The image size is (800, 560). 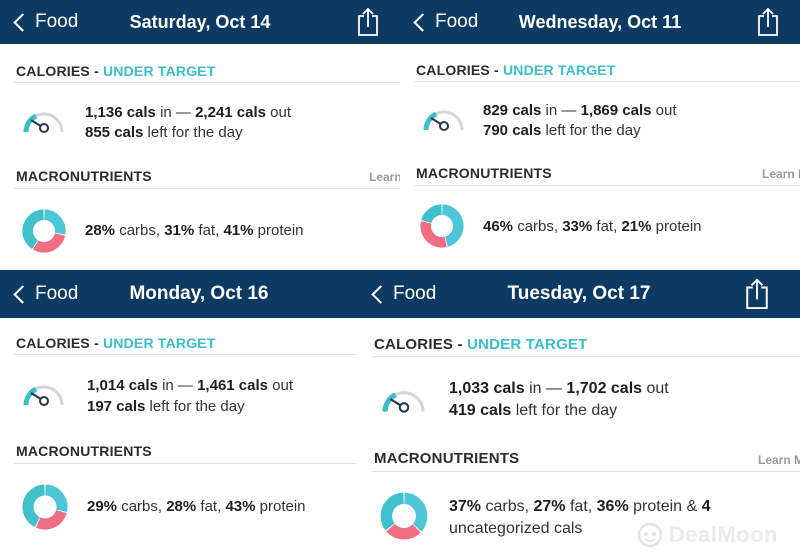 I want to click on protein-value: 36%, so click(x=612, y=506).